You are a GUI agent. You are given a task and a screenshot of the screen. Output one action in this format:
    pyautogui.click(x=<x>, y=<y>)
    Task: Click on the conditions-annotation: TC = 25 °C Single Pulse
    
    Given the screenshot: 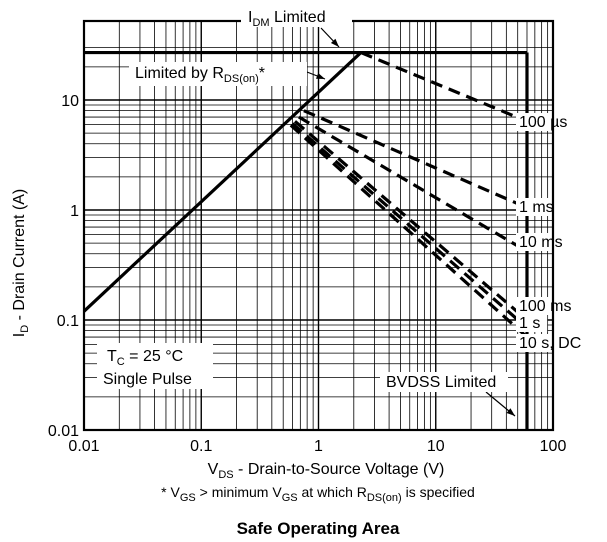 What is the action you would take?
    pyautogui.click(x=155, y=366)
    